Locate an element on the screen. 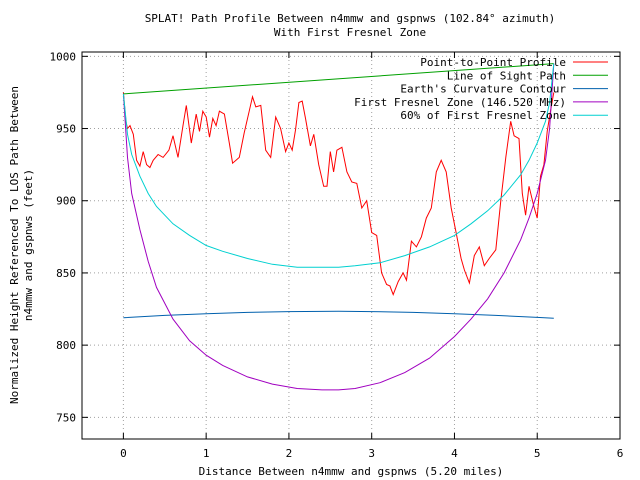  x-tick-label: 2 is located at coordinates (289, 453).